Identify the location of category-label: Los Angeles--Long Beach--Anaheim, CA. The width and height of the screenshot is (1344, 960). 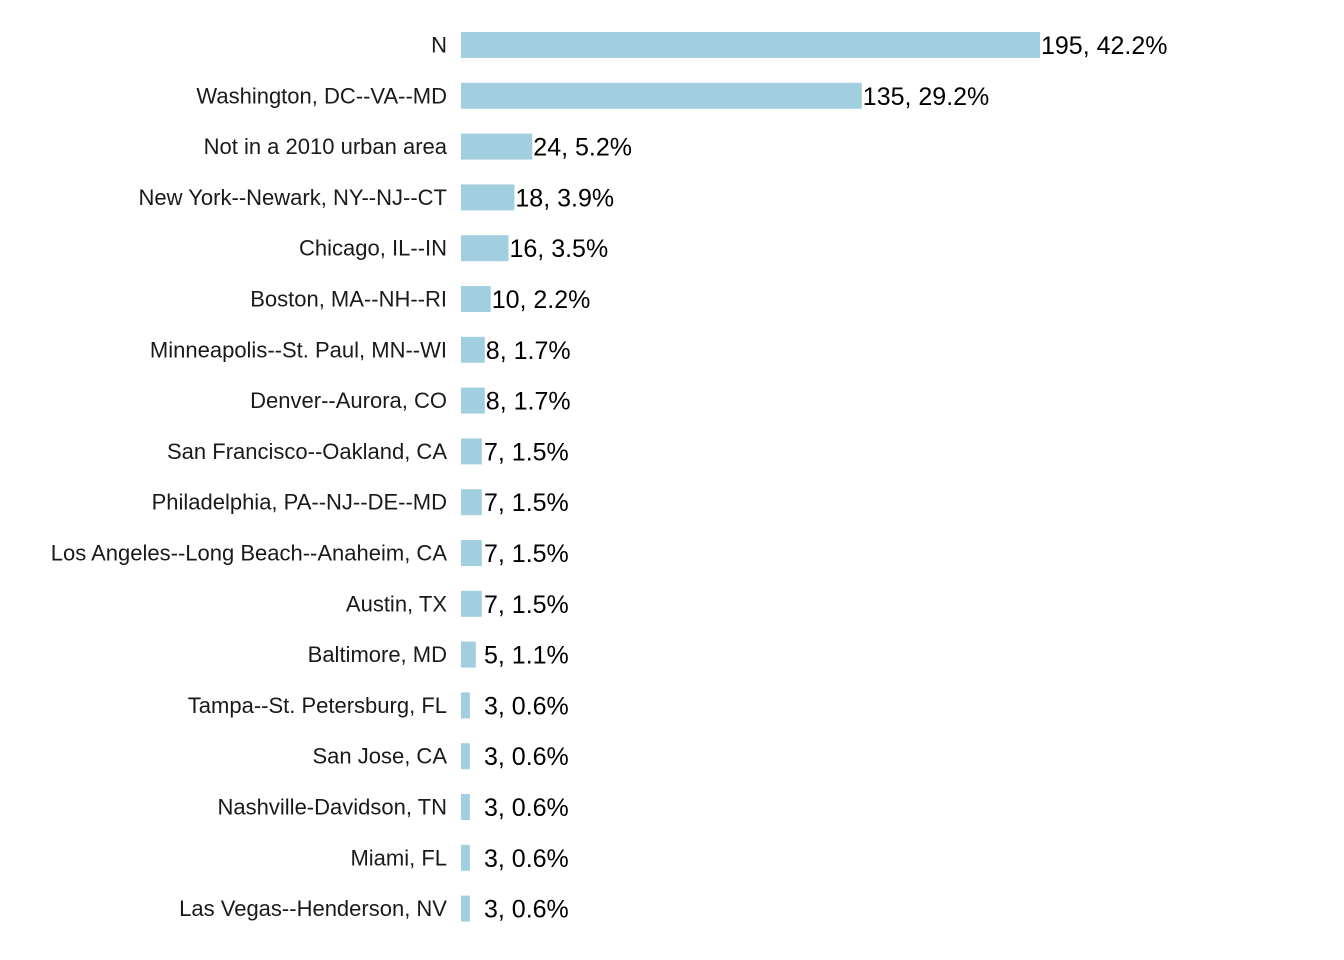
(249, 553).